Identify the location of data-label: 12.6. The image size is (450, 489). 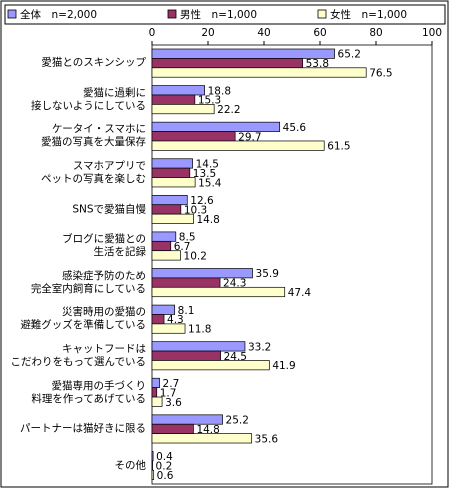
(202, 201).